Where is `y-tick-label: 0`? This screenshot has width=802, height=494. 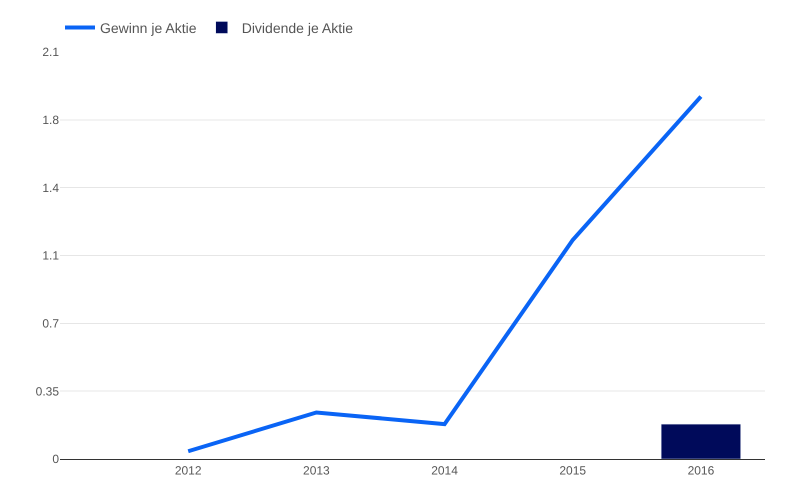 y-tick-label: 0 is located at coordinates (56, 459).